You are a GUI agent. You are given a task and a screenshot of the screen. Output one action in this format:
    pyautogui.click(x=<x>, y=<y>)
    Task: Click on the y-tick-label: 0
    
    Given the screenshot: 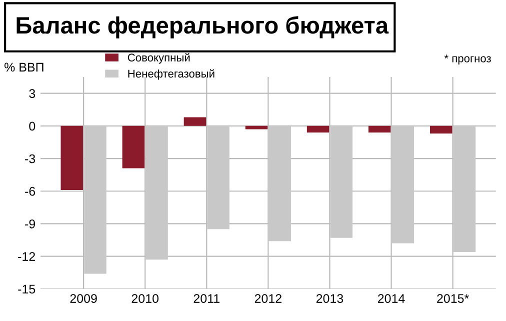 What is the action you would take?
    pyautogui.click(x=32, y=126)
    